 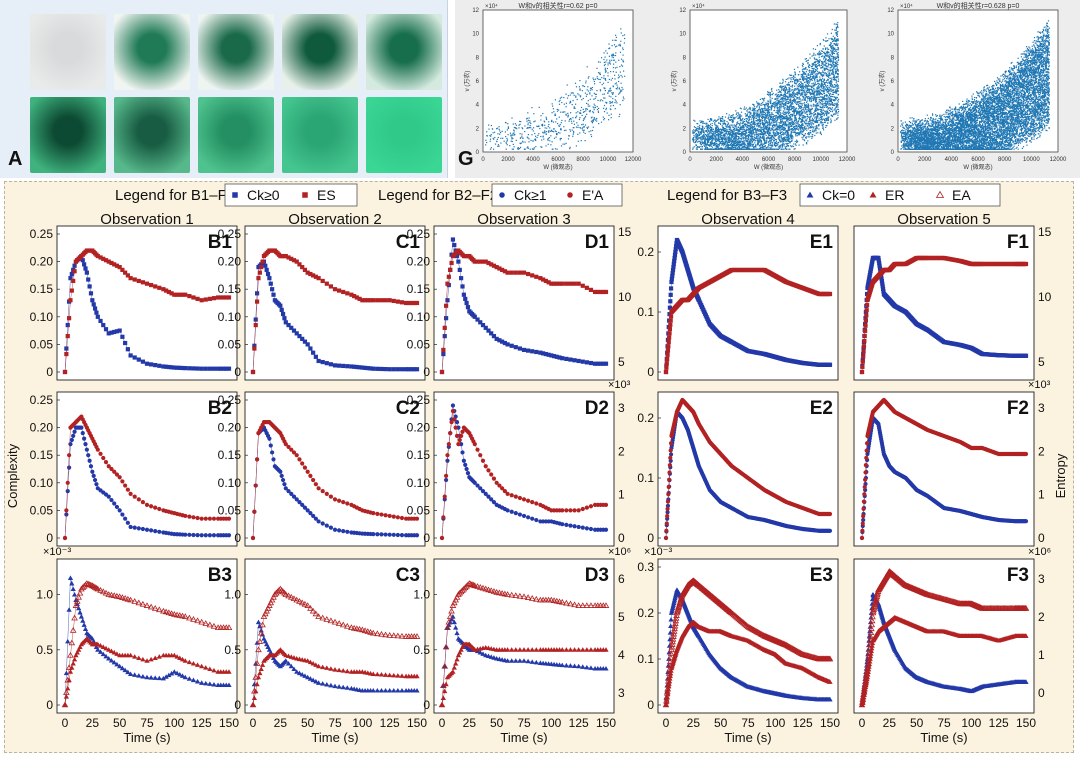 I want to click on mixing-photo, so click(x=404, y=52).